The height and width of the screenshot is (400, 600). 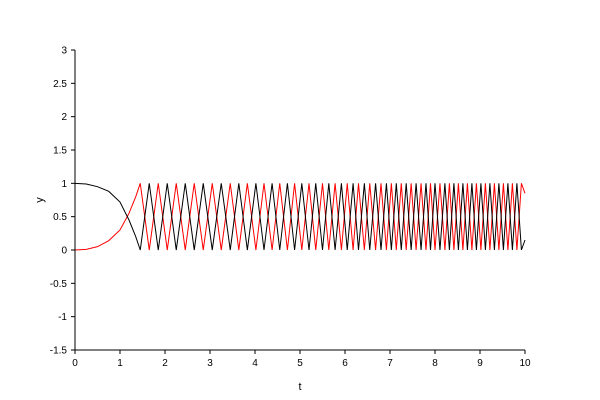 What do you see at coordinates (345, 363) in the screenshot?
I see `x-tick-label: 6` at bounding box center [345, 363].